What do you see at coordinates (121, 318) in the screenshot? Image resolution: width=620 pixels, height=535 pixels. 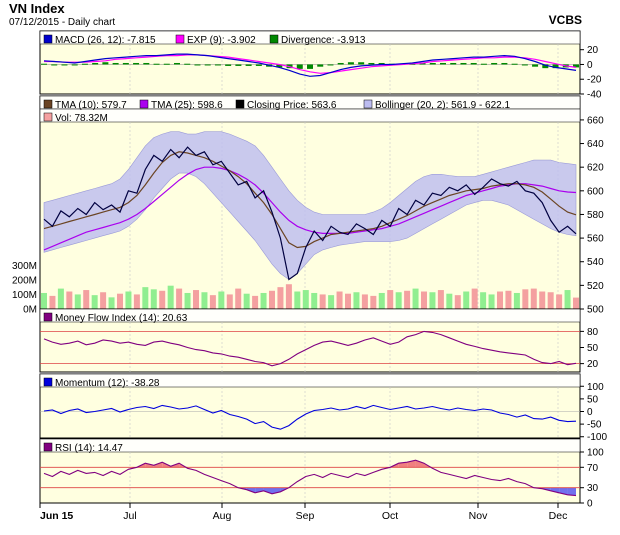 I see `legend-label: Money Flow Index (14): 20.63` at bounding box center [121, 318].